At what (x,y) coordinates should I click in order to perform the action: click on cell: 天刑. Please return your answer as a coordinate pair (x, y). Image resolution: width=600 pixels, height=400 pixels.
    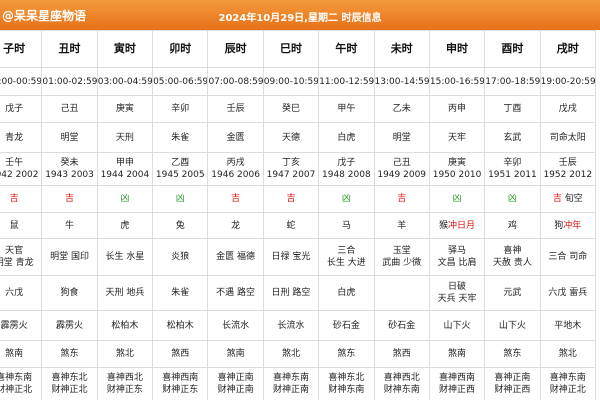
    Looking at the image, I should click on (125, 137).